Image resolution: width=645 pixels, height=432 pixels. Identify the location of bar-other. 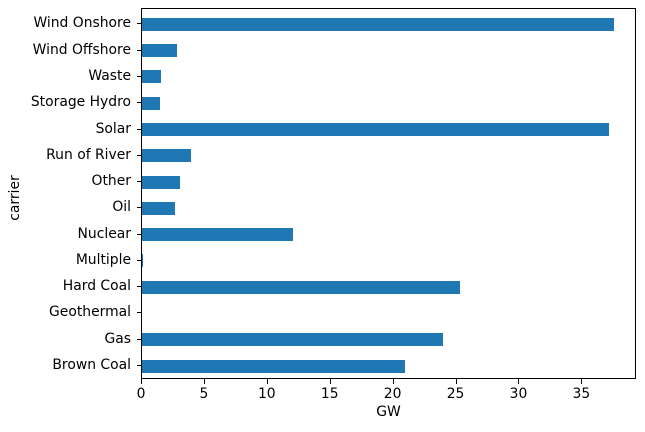
(161, 182).